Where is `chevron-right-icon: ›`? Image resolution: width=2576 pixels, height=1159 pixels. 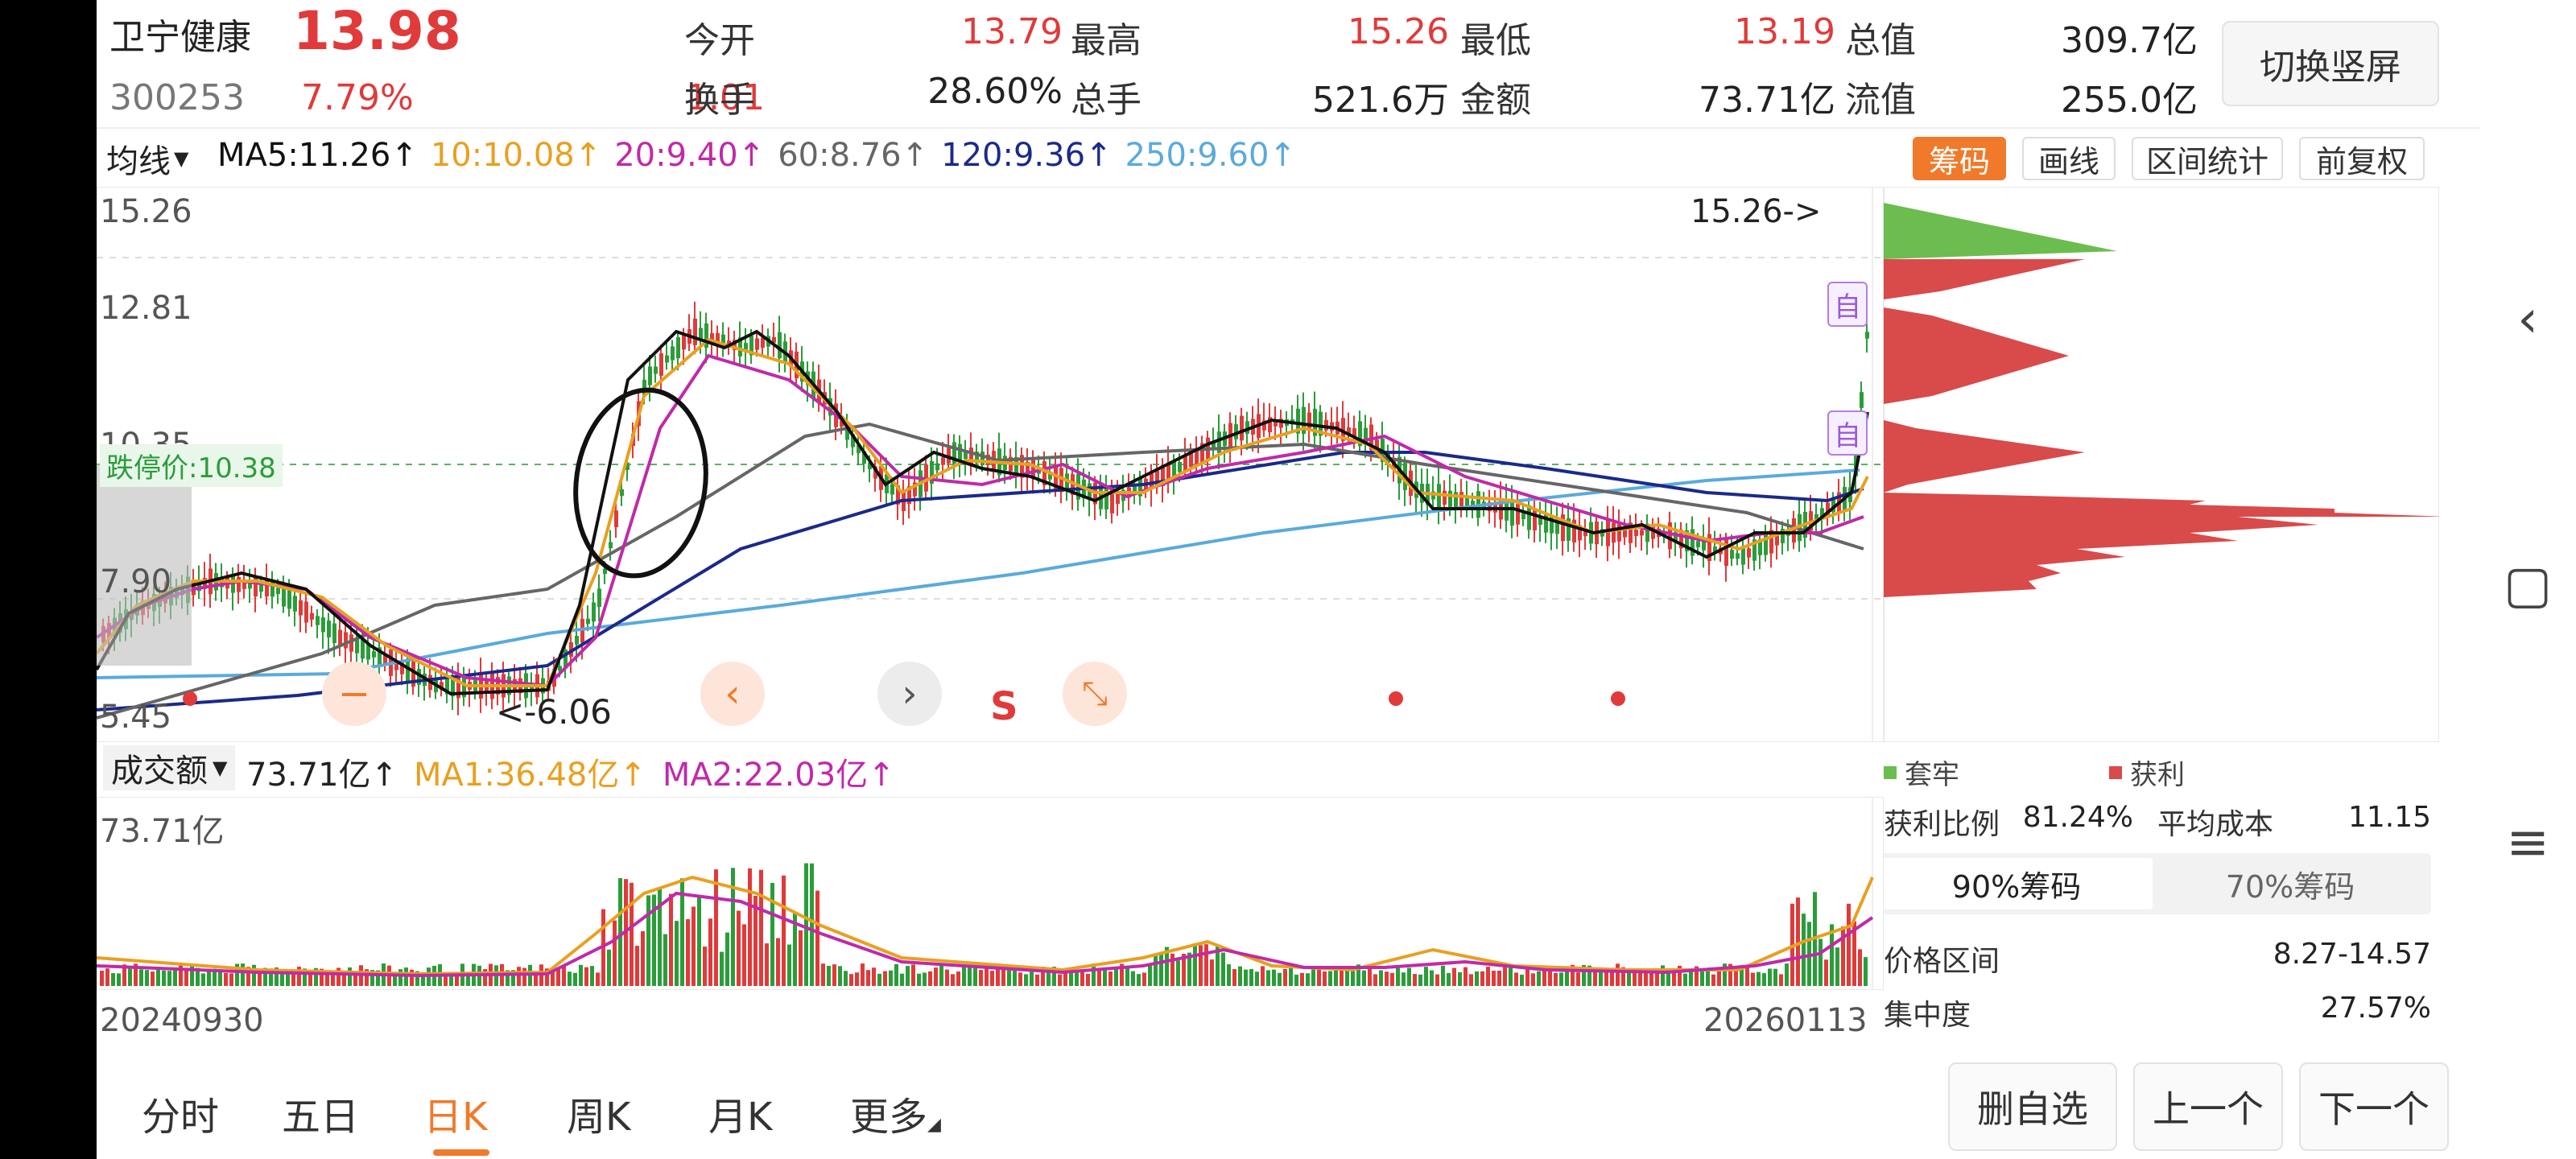 chevron-right-icon: › is located at coordinates (909, 694).